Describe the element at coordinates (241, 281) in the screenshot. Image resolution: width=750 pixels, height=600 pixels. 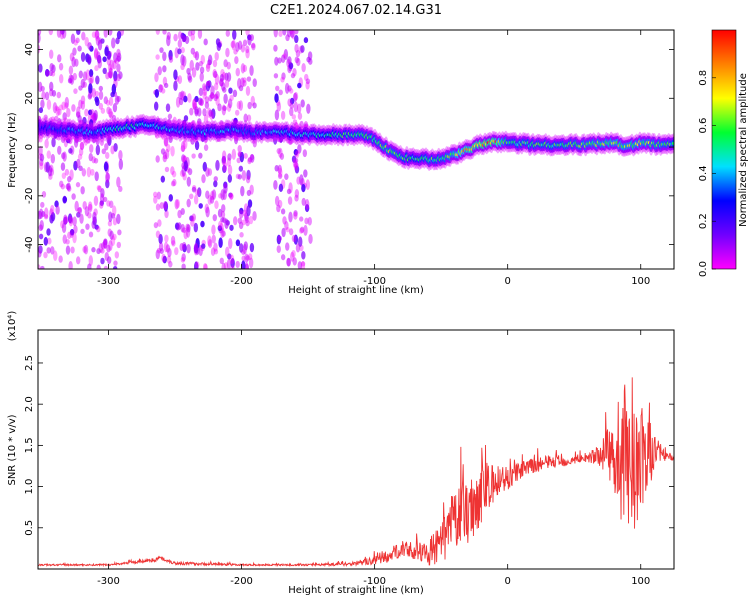
I see `x-tick-label: -200` at that location.